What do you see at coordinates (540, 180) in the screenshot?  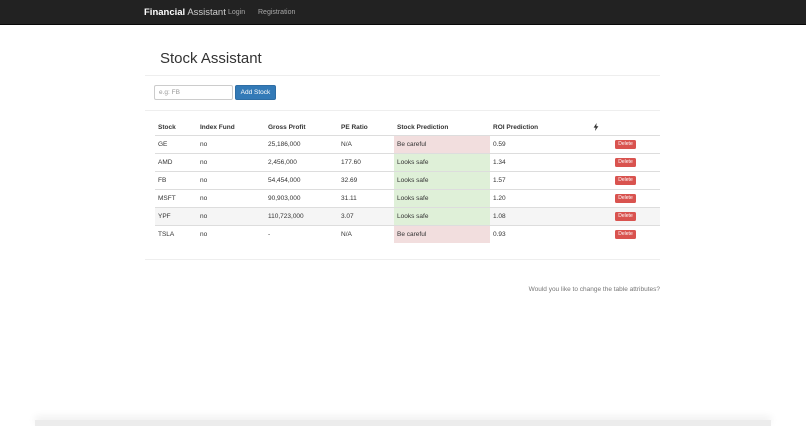 I see `cell-roi: 1.57` at bounding box center [540, 180].